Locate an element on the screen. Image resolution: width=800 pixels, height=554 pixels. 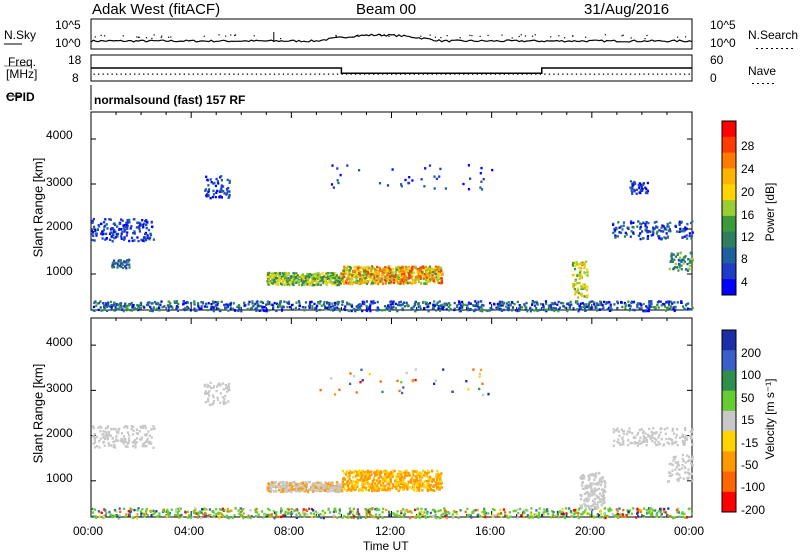
sky-panel-frame is located at coordinates (391, 34).